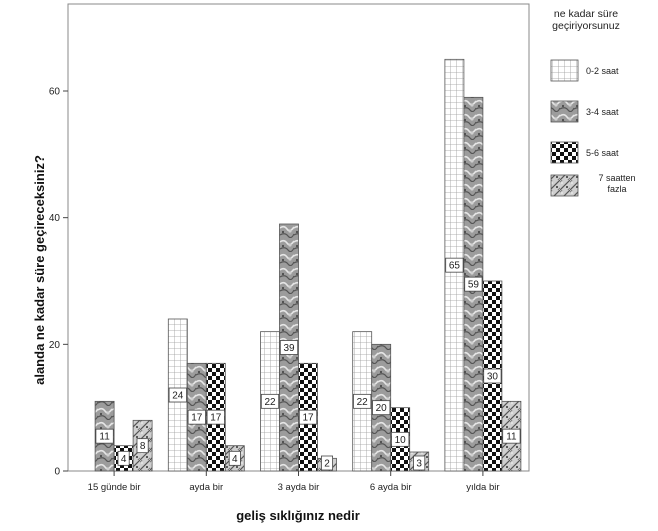  What do you see at coordinates (58, 282) in the screenshot?
I see `y-axis: 0 20 40 60` at bounding box center [58, 282].